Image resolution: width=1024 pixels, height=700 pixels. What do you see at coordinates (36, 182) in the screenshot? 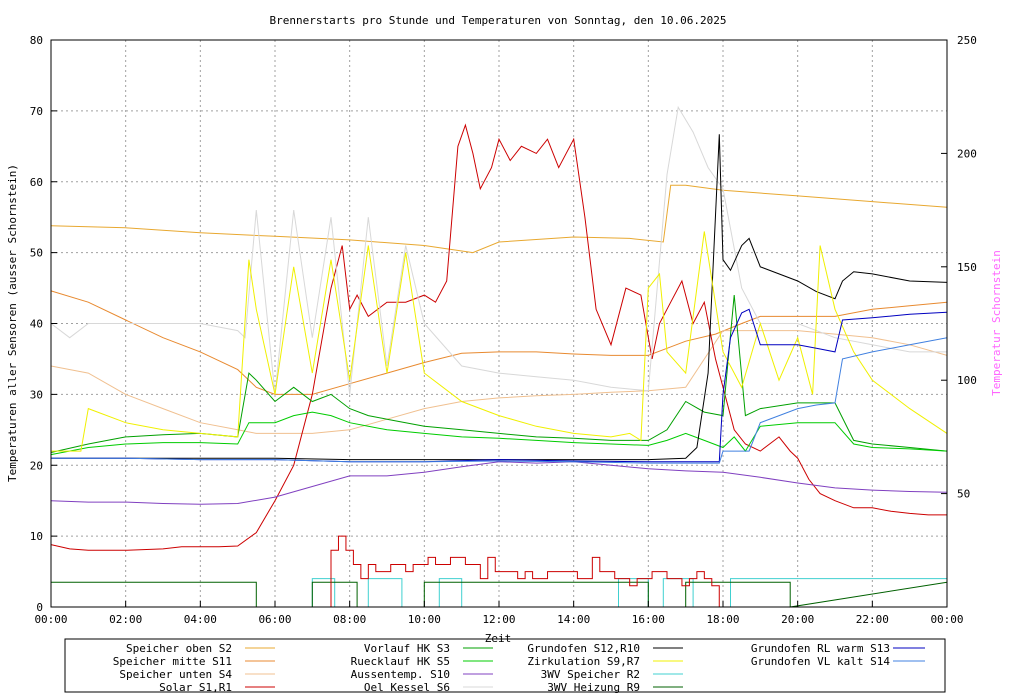
I see `y-tick-label: 60` at bounding box center [36, 182].